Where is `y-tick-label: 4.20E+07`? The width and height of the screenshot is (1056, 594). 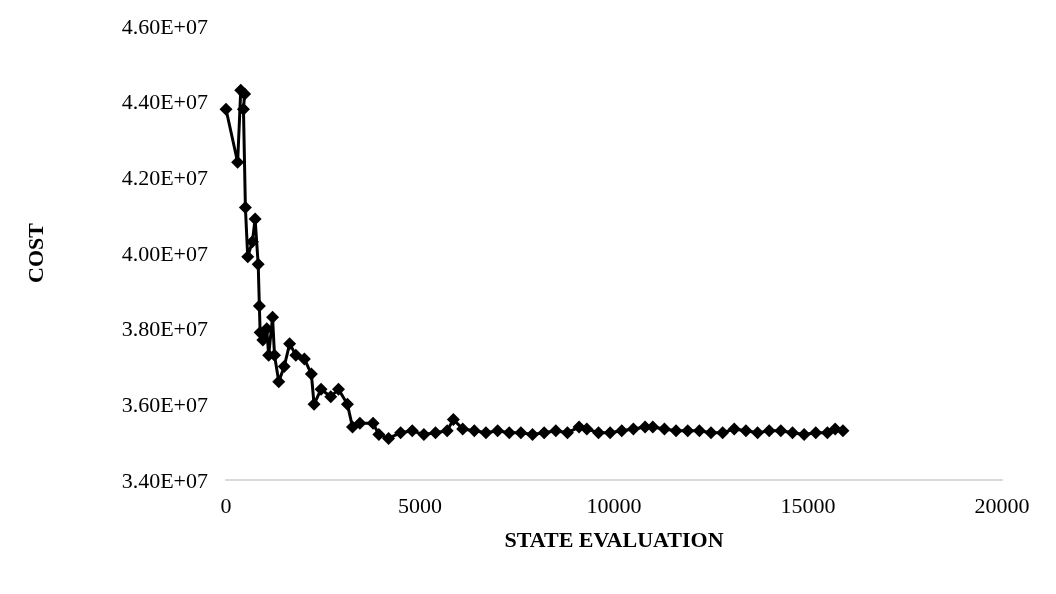 y-tick-label: 4.20E+07 is located at coordinates (164, 177).